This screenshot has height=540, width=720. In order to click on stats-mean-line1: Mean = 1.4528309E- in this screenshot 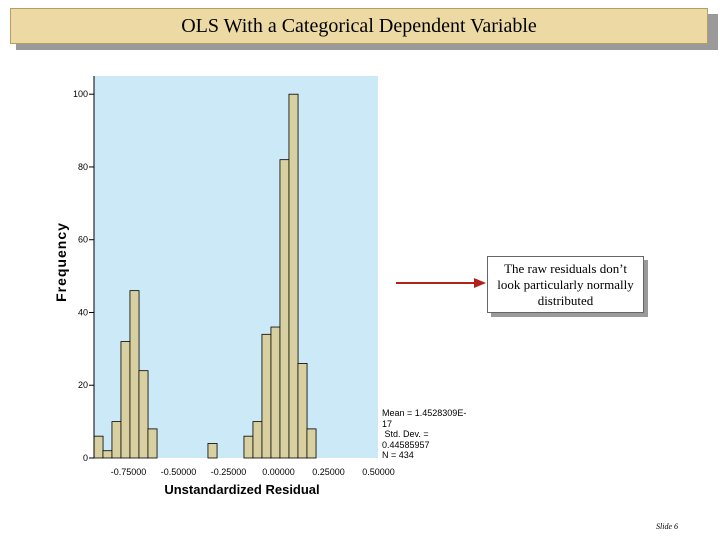, I will do `click(424, 413)`.